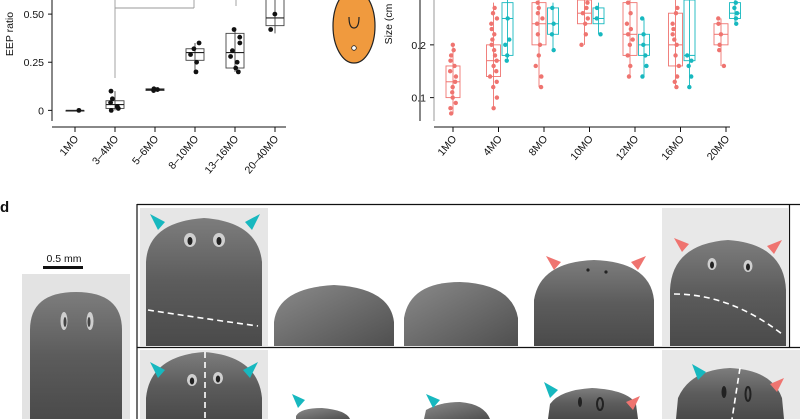 The width and height of the screenshot is (800, 419). I want to click on eep-box-5–6MO, so click(155, 89).